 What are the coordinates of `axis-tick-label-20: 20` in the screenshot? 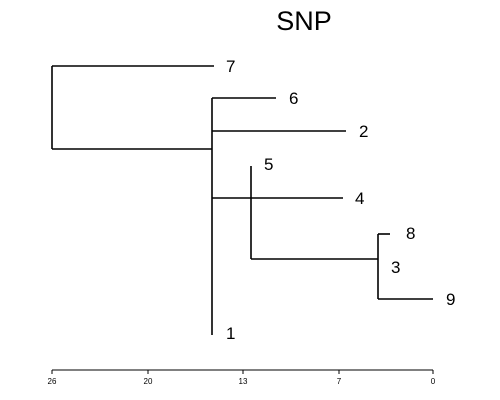 It's located at (148, 381).